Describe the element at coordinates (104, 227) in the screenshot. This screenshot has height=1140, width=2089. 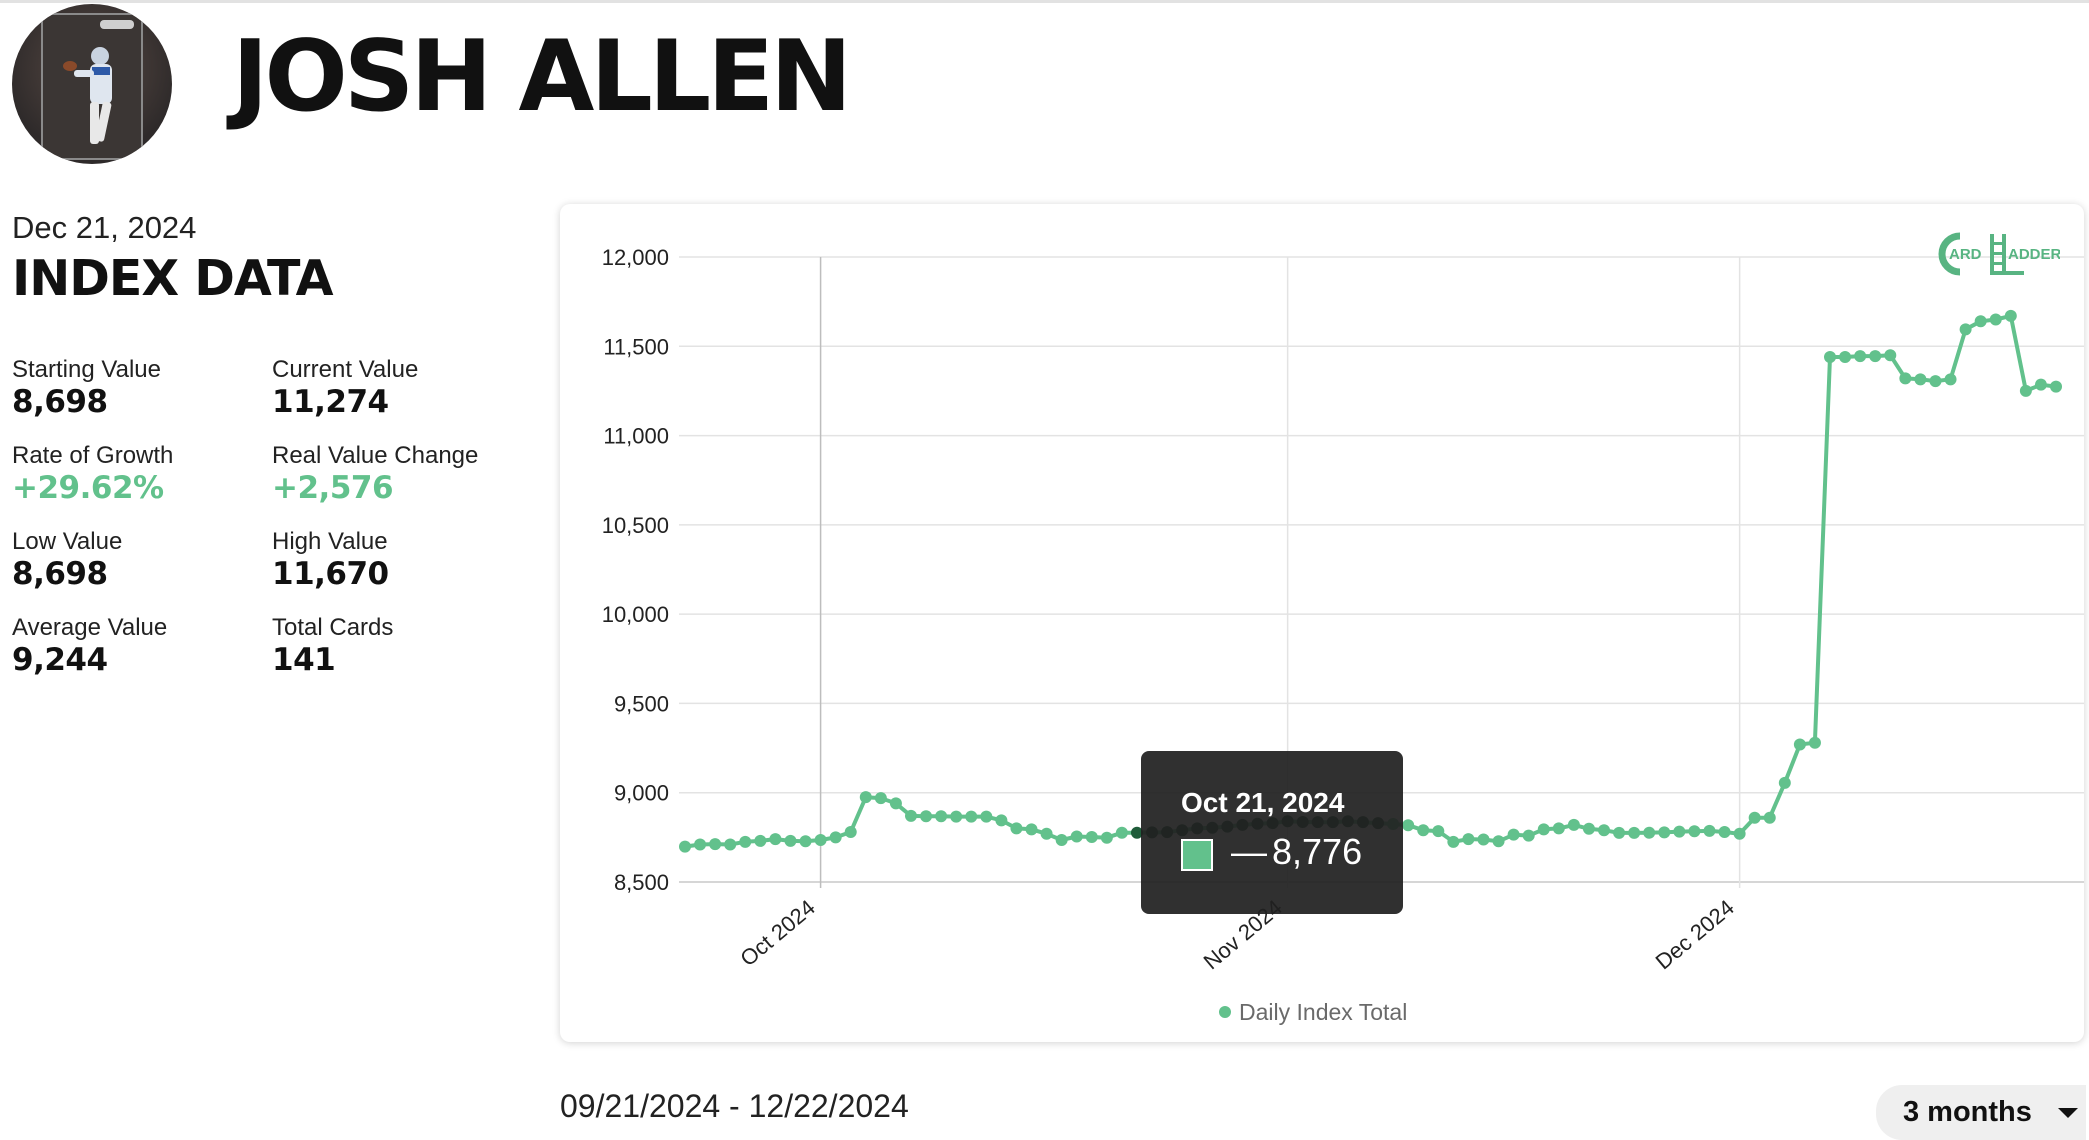
I see `index-date: Dec 21, 2024` at that location.